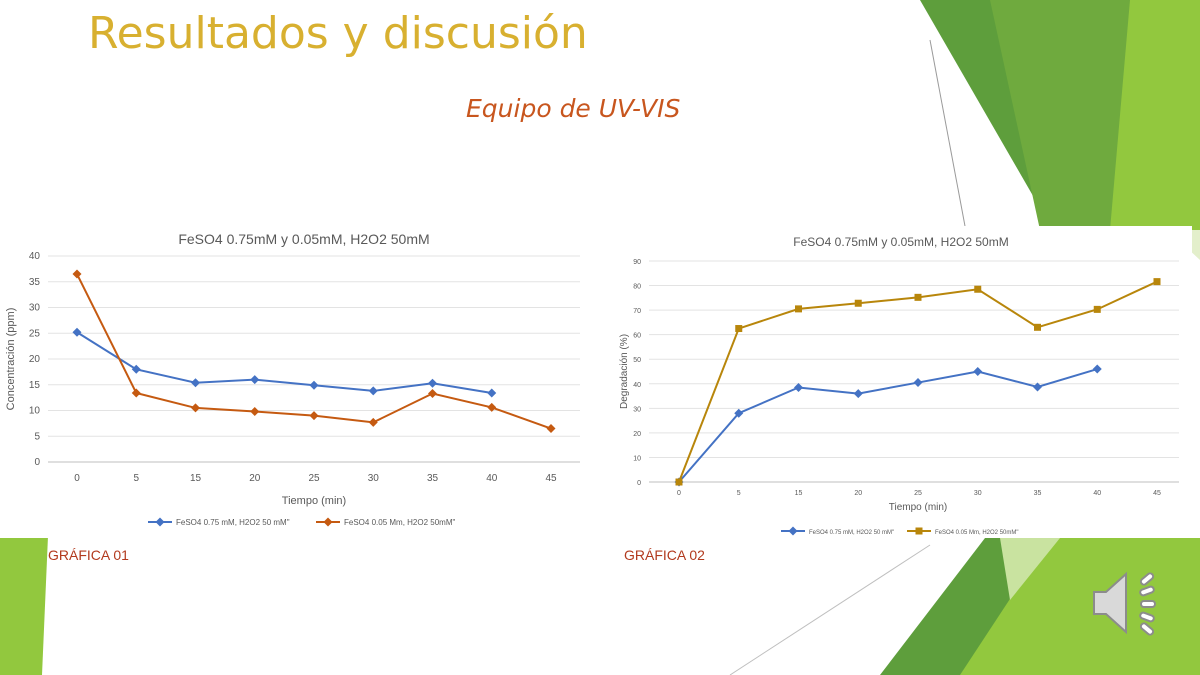 This screenshot has width=1200, height=675. Describe the element at coordinates (799, 493) in the screenshot. I see `chart-2-x-tick-label: 15` at that location.